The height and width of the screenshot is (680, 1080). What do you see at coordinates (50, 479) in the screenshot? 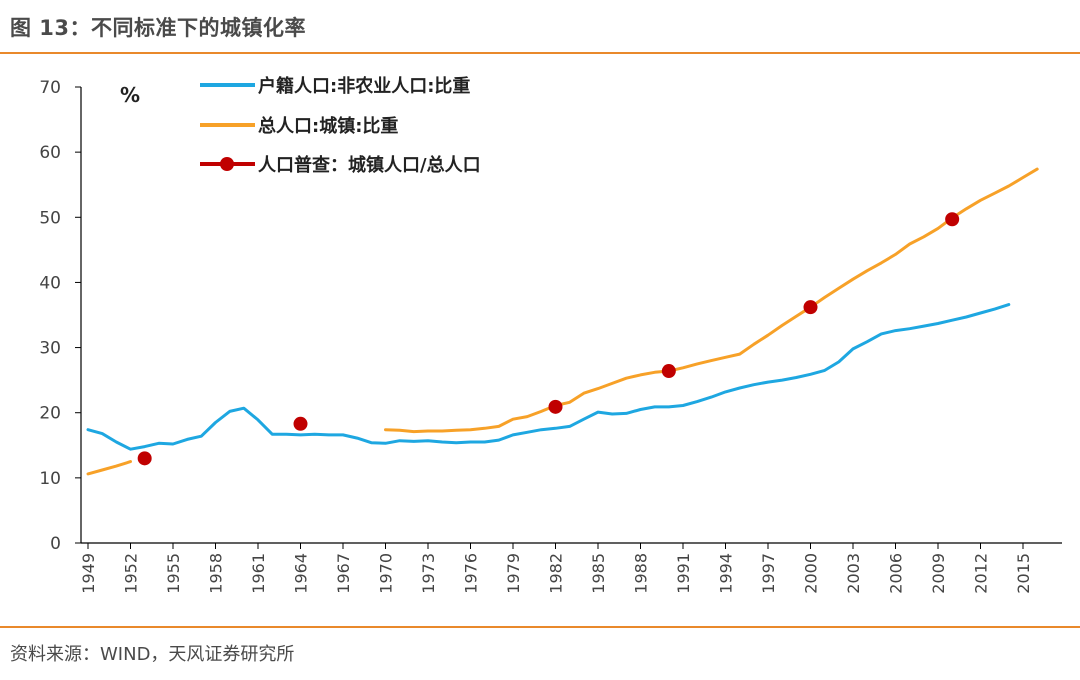
I see `y-tick-label: 10` at bounding box center [50, 479].